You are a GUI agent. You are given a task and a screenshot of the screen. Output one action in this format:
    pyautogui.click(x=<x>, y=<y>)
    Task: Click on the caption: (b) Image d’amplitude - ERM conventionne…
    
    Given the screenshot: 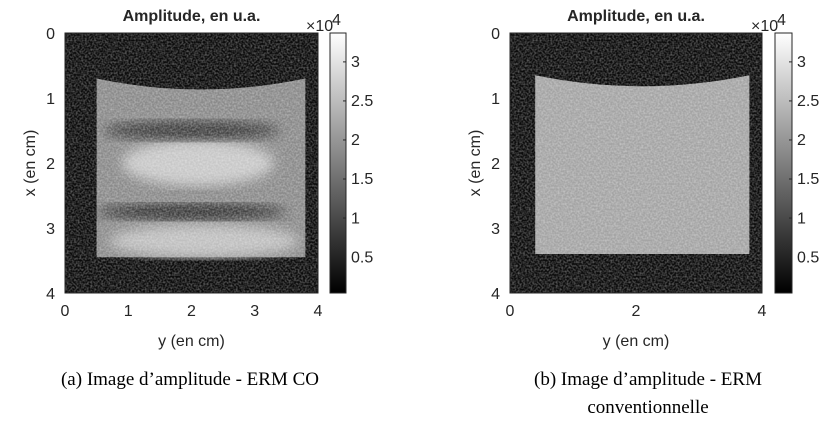 What is the action you would take?
    pyautogui.click(x=648, y=393)
    